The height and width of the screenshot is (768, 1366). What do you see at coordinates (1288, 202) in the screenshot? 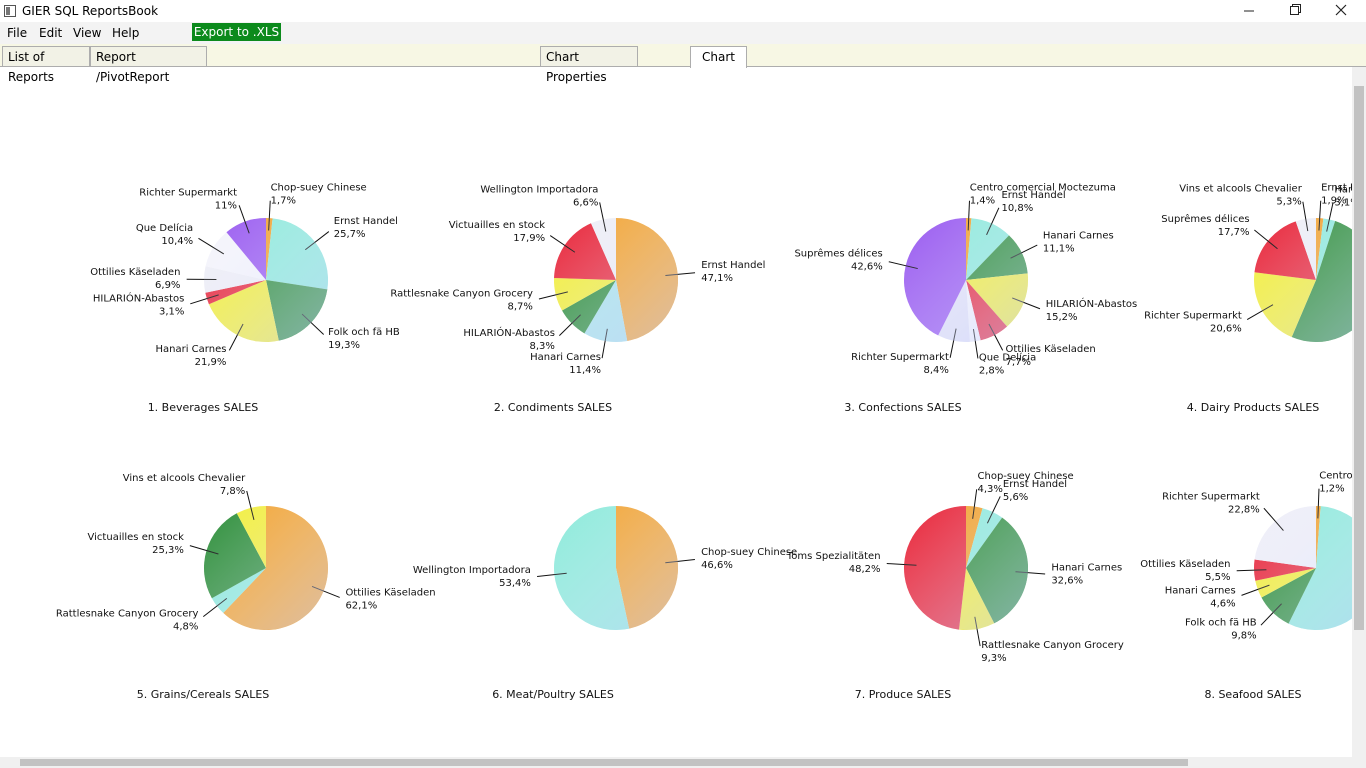
I see `slice-value-label: 5,3%` at bounding box center [1288, 202].